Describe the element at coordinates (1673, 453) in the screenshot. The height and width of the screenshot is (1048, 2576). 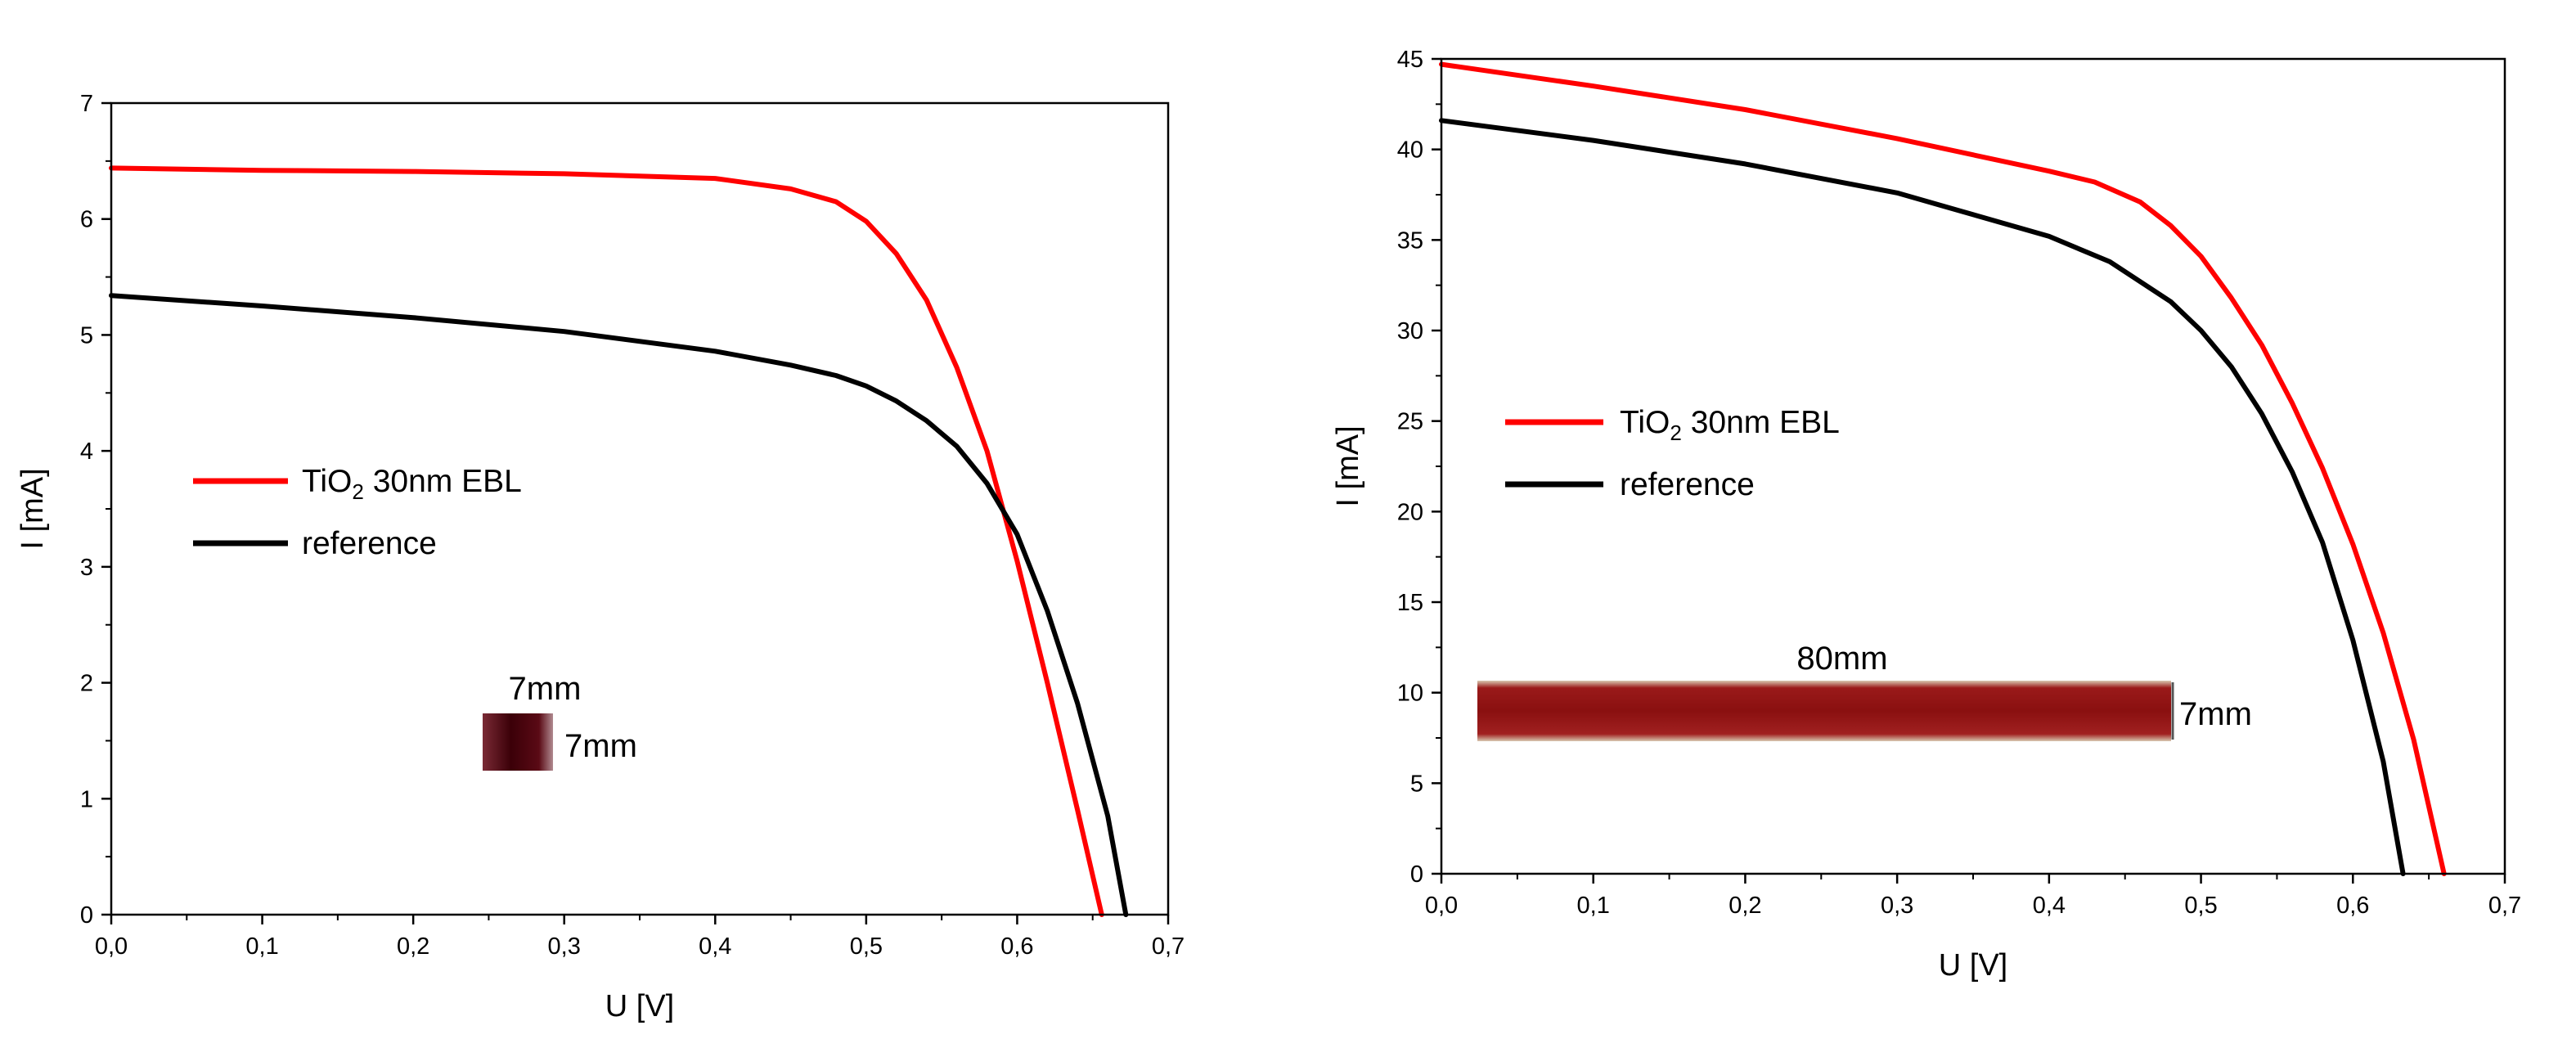
I see `right-legend: TiO2 30nm EBL reference` at that location.